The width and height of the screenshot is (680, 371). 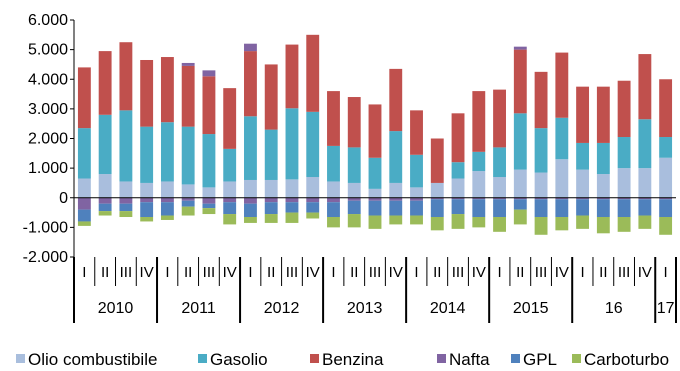 What do you see at coordinates (45, 227) in the screenshot?
I see `y-tick-label: -1.000` at bounding box center [45, 227].